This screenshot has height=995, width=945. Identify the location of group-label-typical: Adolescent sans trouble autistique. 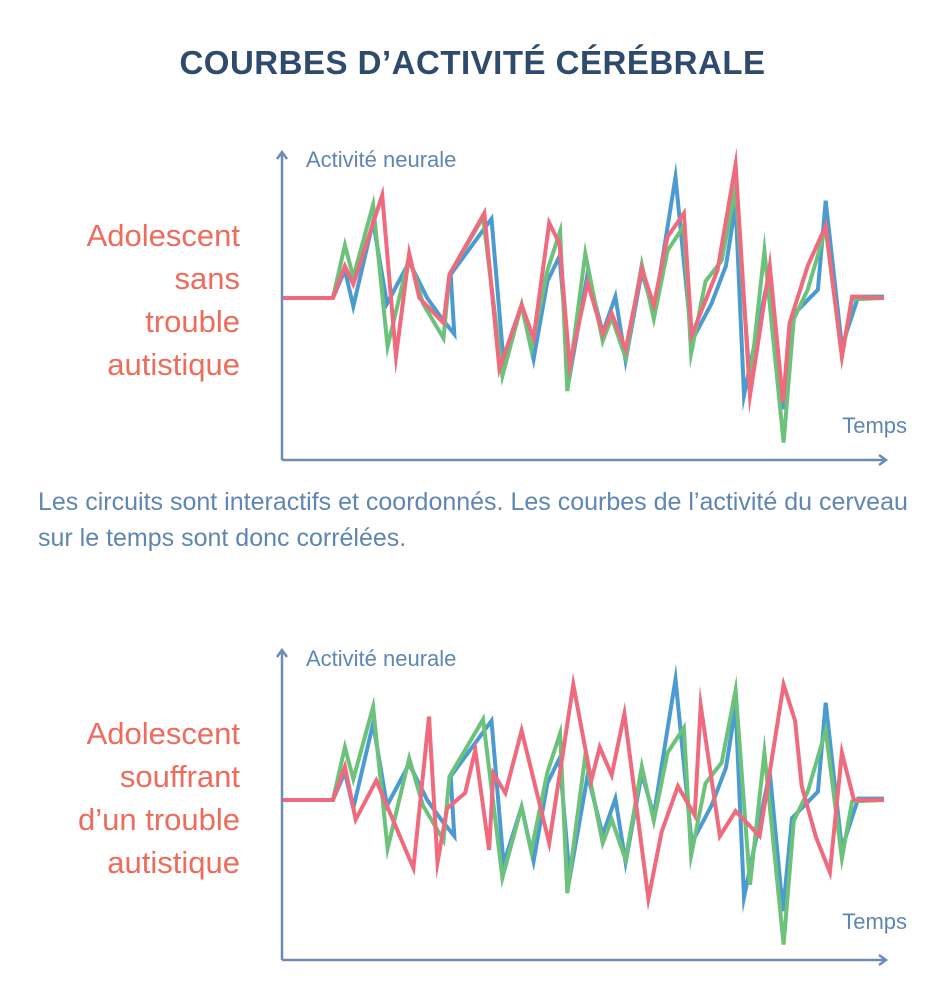
(120, 300).